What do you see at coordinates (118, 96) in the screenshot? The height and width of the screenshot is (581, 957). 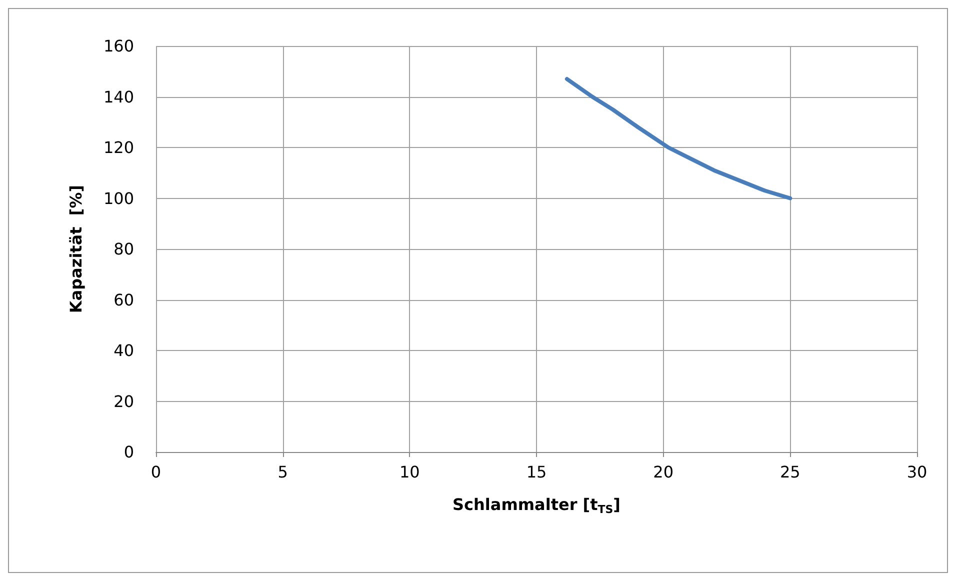 I see `y-tick-label: 140` at bounding box center [118, 96].